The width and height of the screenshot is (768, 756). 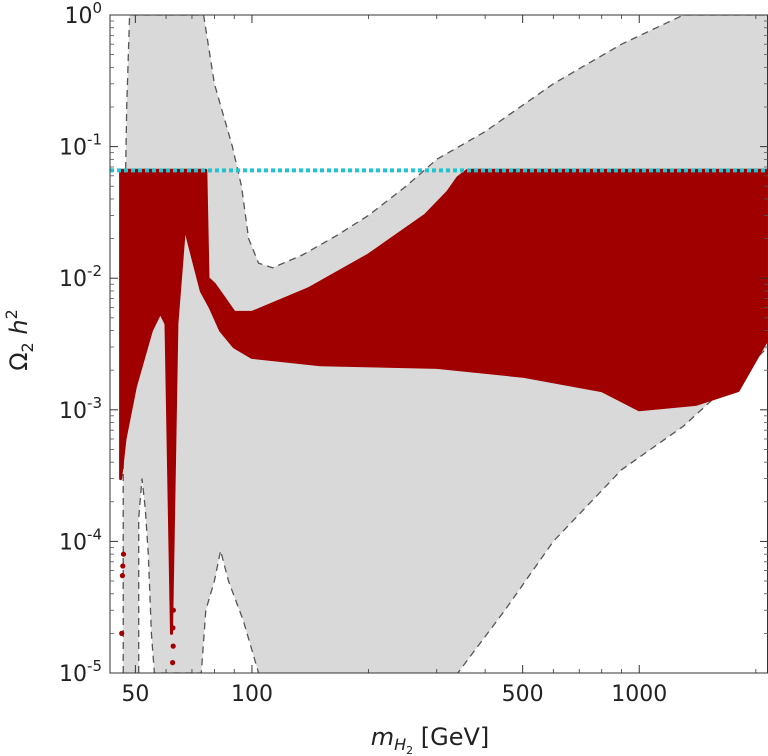 What do you see at coordinates (400, 744) in the screenshot?
I see `x-axis-title-sub: H` at bounding box center [400, 744].